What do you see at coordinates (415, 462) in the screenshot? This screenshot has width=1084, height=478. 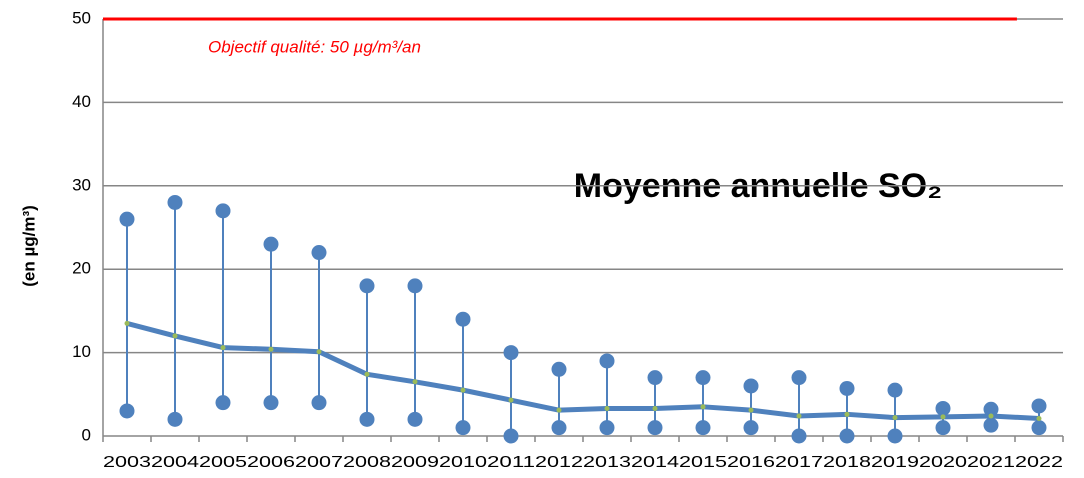 I see `x-tick-label: 2009` at bounding box center [415, 462].